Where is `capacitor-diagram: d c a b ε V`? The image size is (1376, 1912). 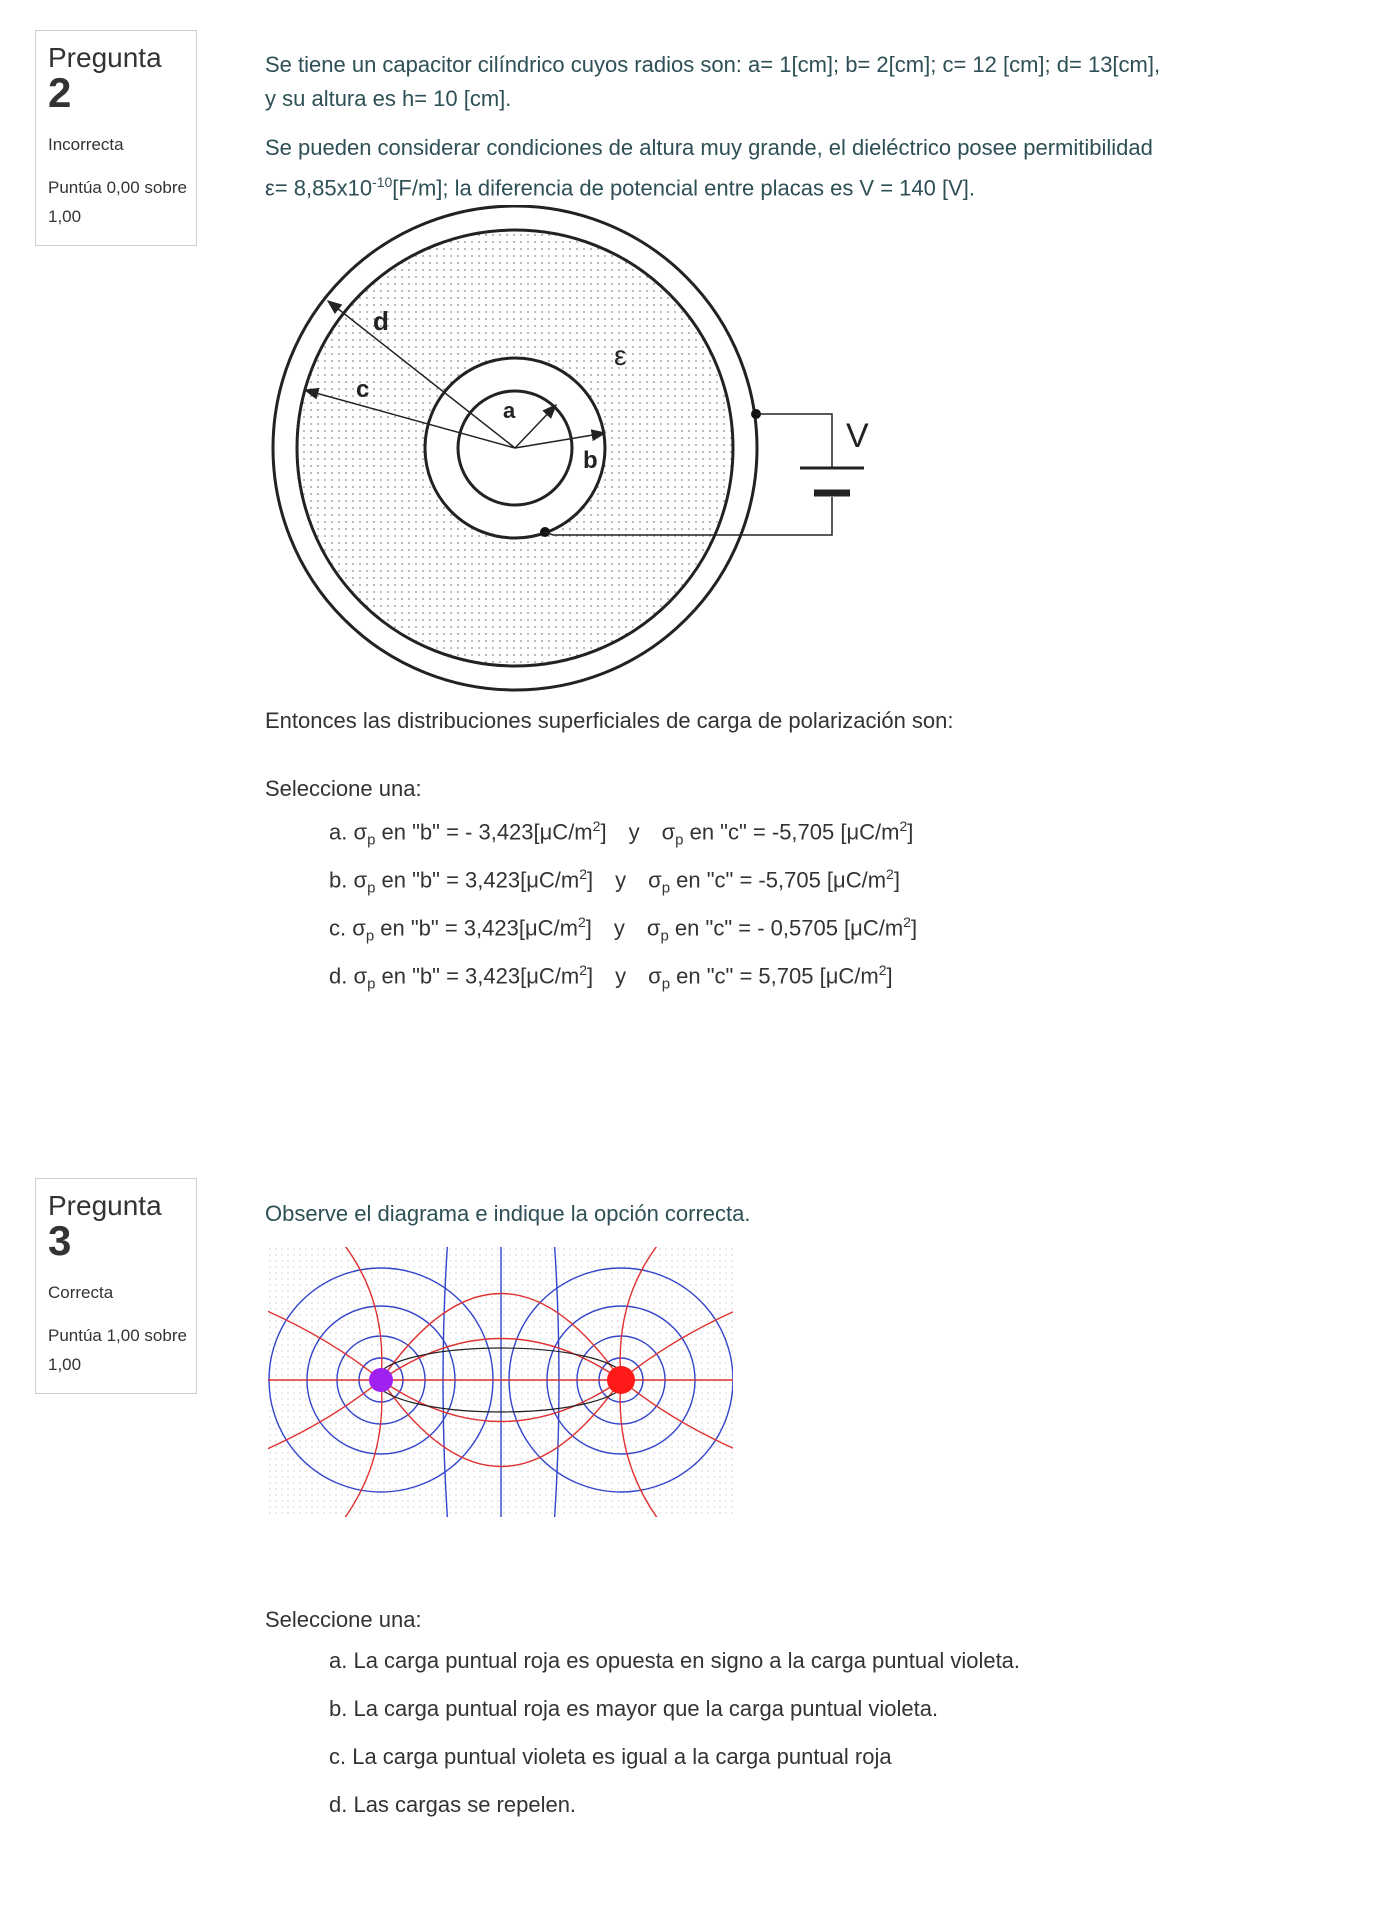 capacitor-diagram: d c a b ε V is located at coordinates (570, 448).